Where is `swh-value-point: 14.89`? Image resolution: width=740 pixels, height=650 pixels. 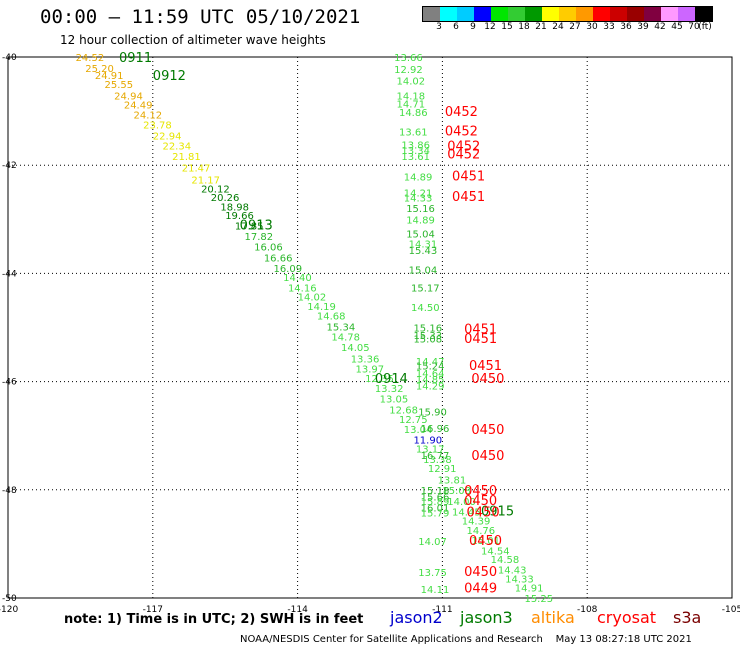 swh-value-point: 14.89 is located at coordinates (418, 178).